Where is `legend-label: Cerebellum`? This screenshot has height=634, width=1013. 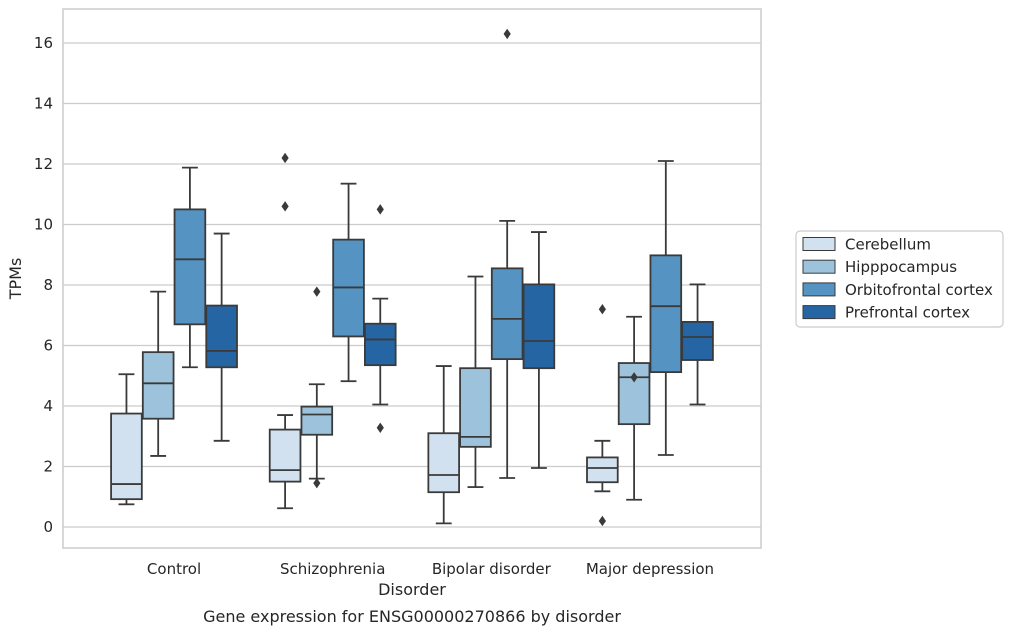 legend-label: Cerebellum is located at coordinates (888, 245).